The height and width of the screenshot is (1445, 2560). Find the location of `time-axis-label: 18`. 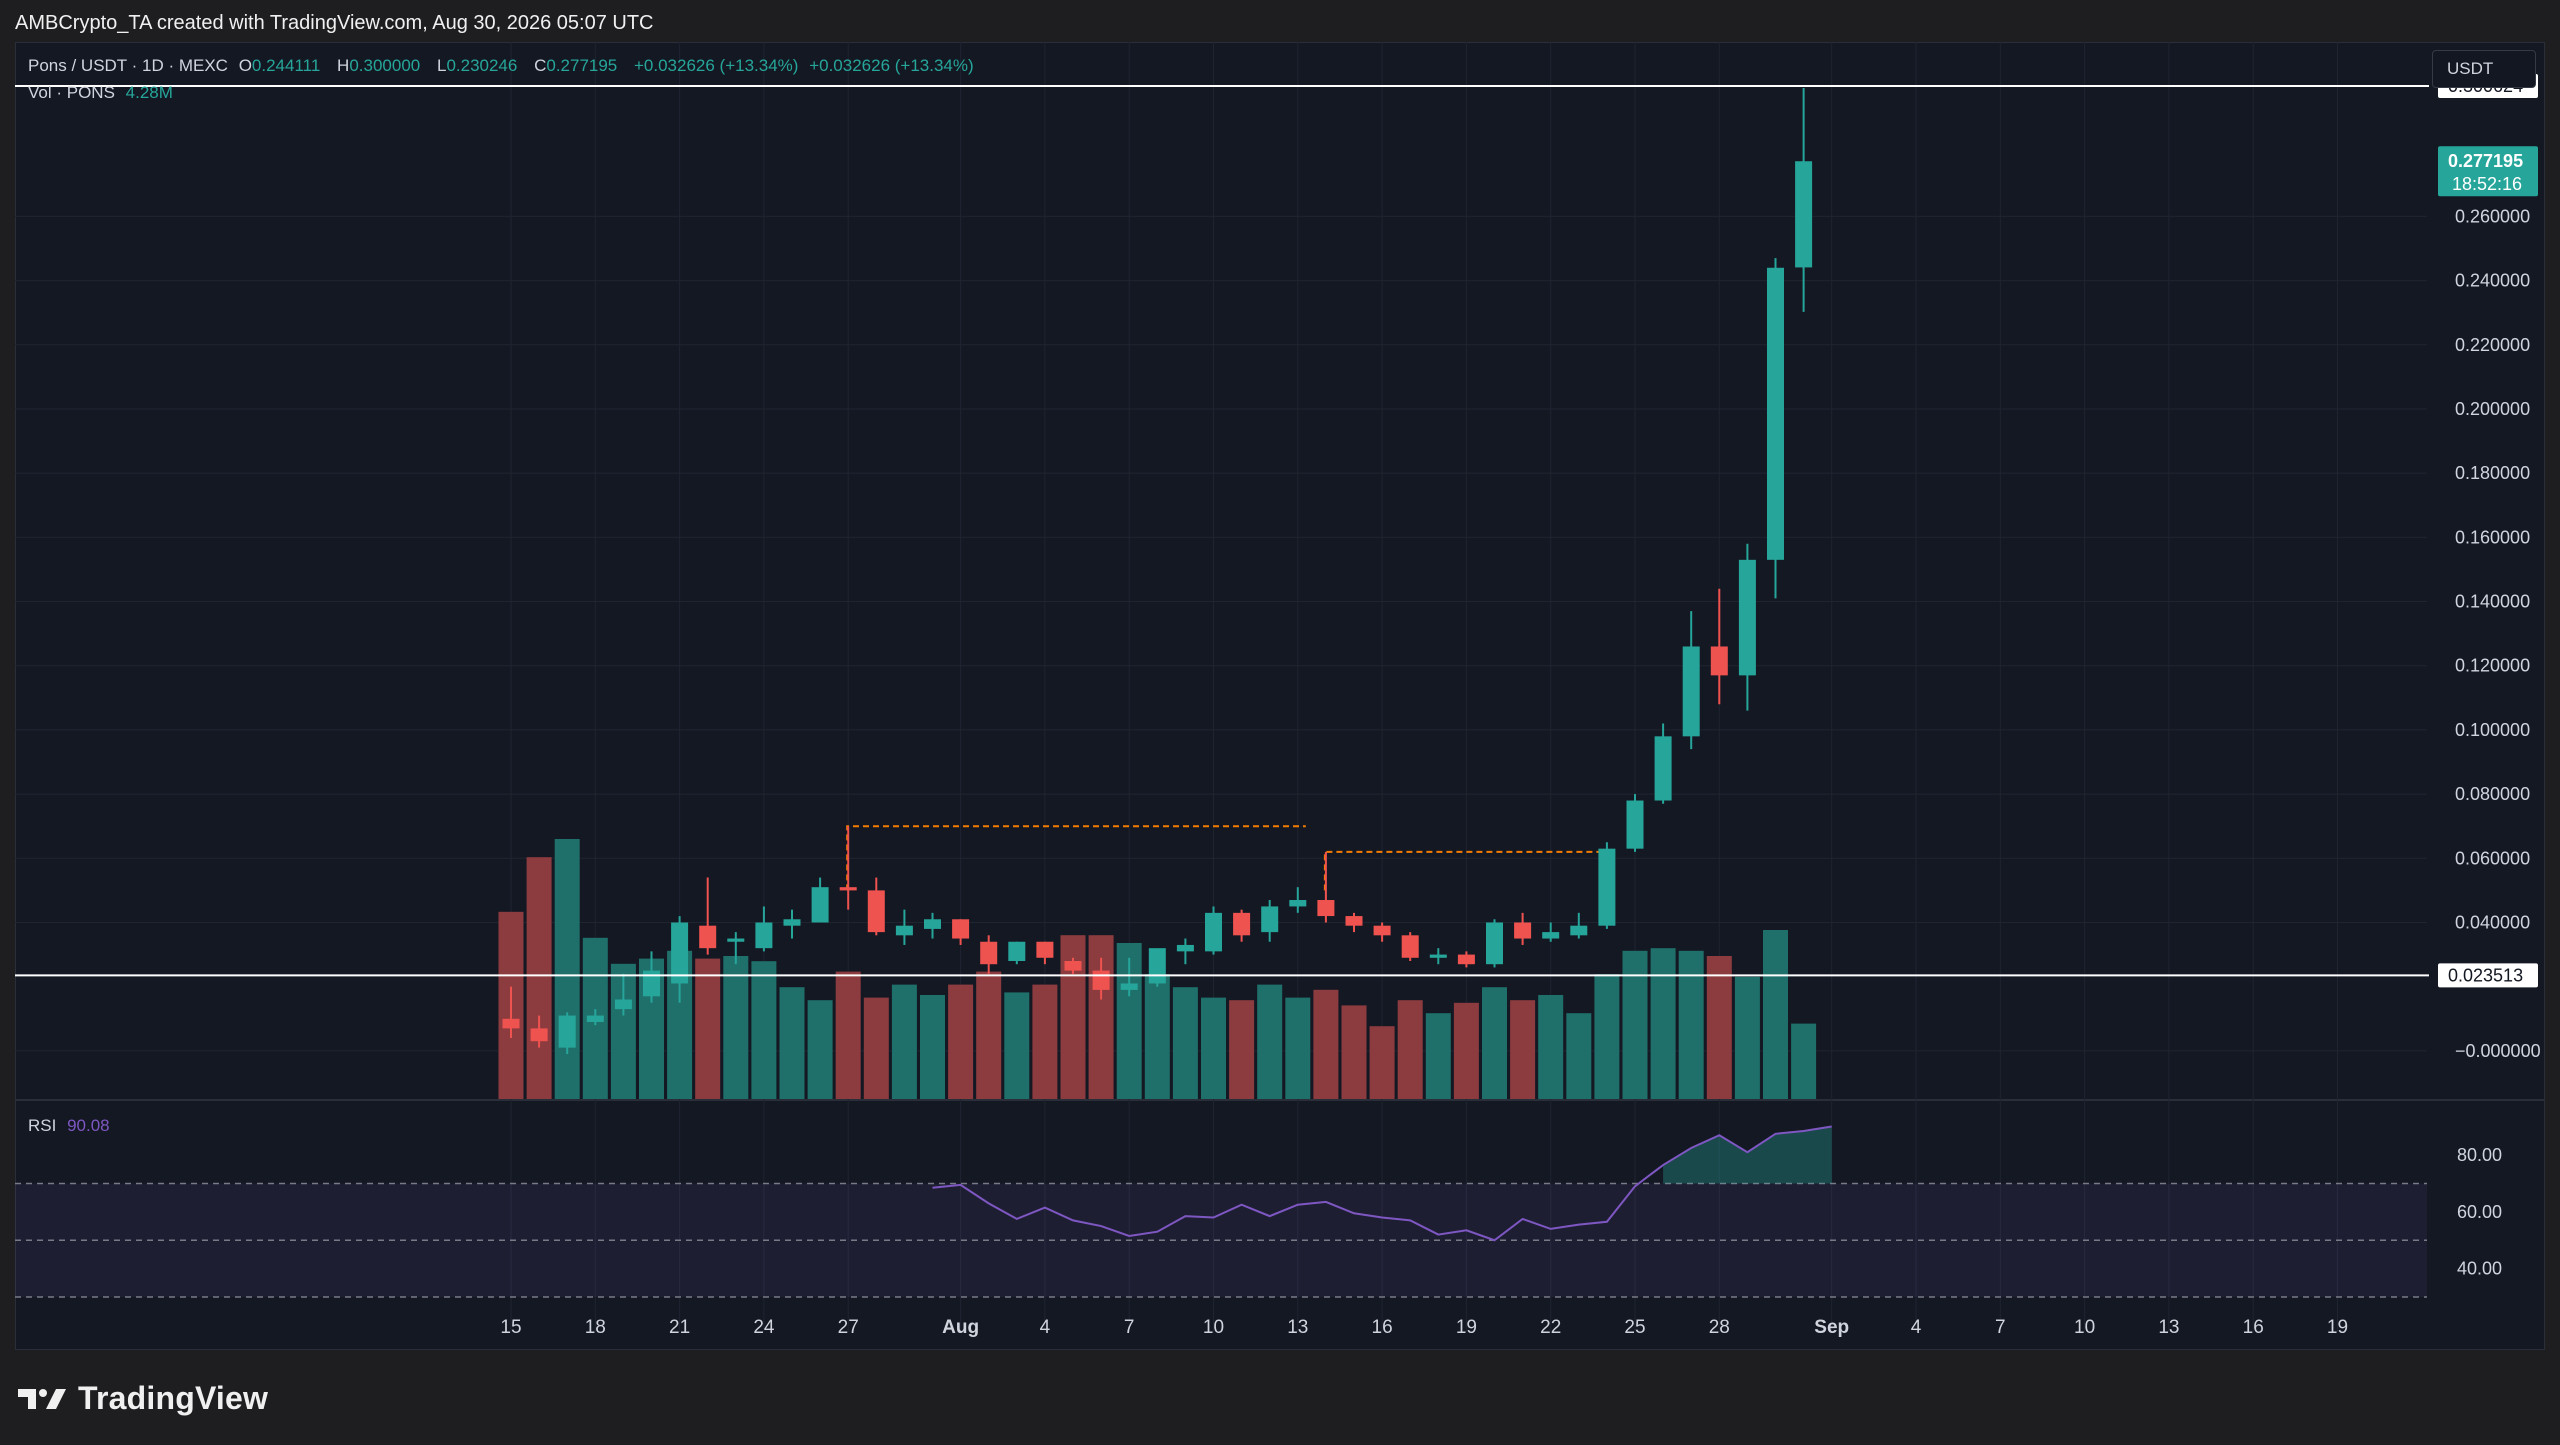

time-axis-label: 18 is located at coordinates (595, 1327).